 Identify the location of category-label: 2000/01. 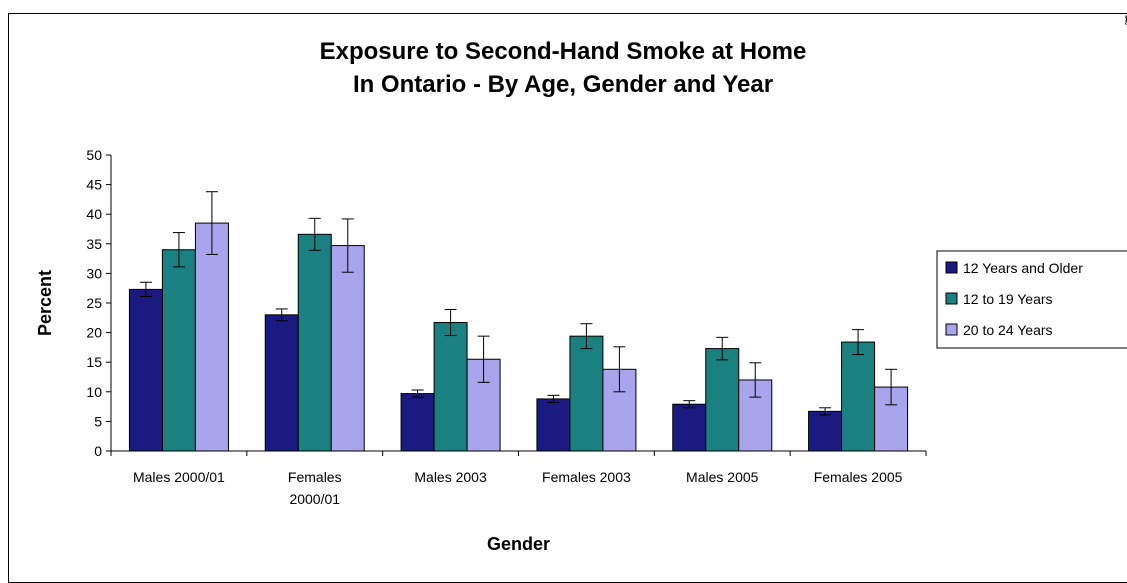
(314, 499).